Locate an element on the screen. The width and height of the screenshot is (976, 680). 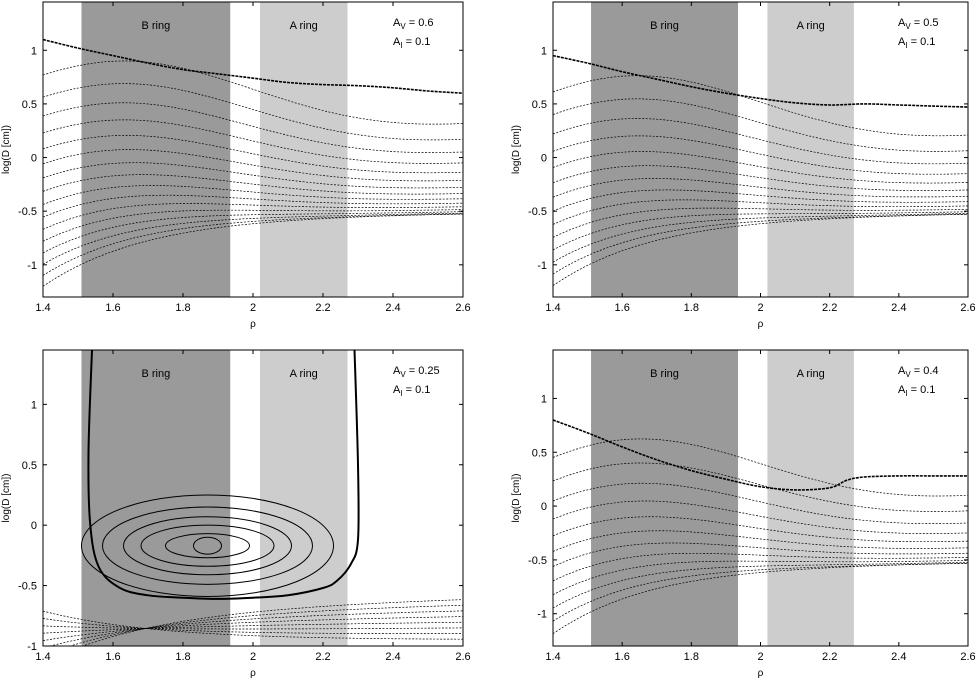
param-label-v: AV = 0.5 is located at coordinates (918, 24).